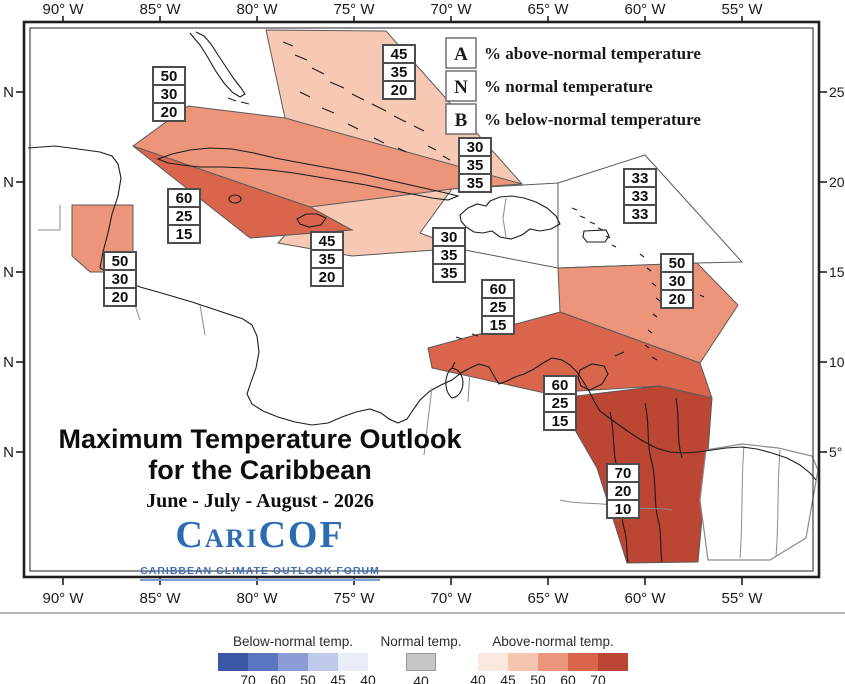 The image size is (845, 684). I want to click on key-letter-a: A, so click(461, 54).